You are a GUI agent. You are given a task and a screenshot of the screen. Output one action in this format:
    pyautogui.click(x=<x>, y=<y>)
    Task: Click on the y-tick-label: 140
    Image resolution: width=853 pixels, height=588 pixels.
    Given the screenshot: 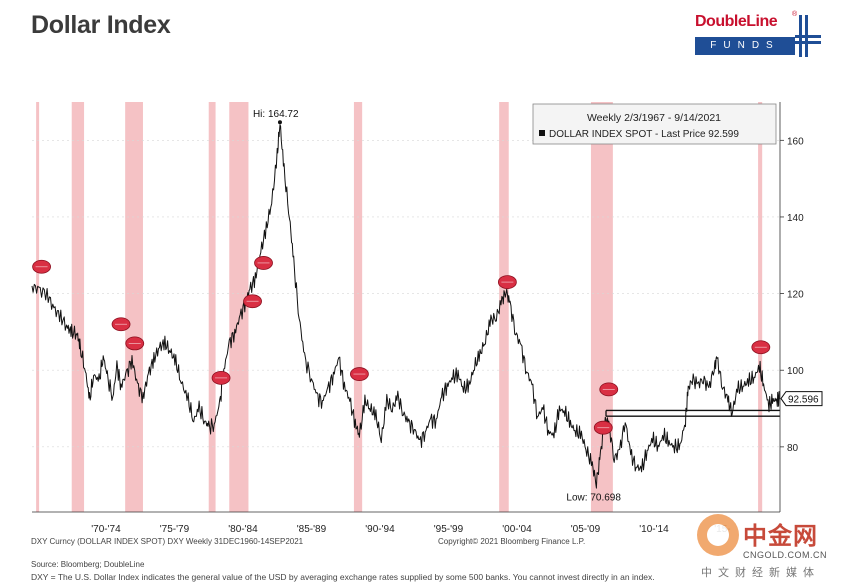 What is the action you would take?
    pyautogui.click(x=795, y=218)
    